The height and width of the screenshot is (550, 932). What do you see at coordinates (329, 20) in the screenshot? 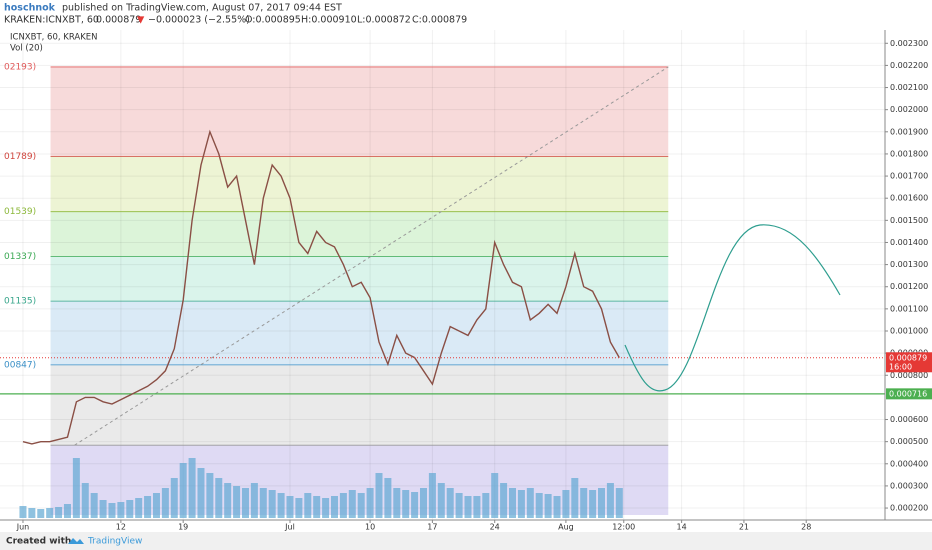
I see `high: H:0.000910` at bounding box center [329, 20].